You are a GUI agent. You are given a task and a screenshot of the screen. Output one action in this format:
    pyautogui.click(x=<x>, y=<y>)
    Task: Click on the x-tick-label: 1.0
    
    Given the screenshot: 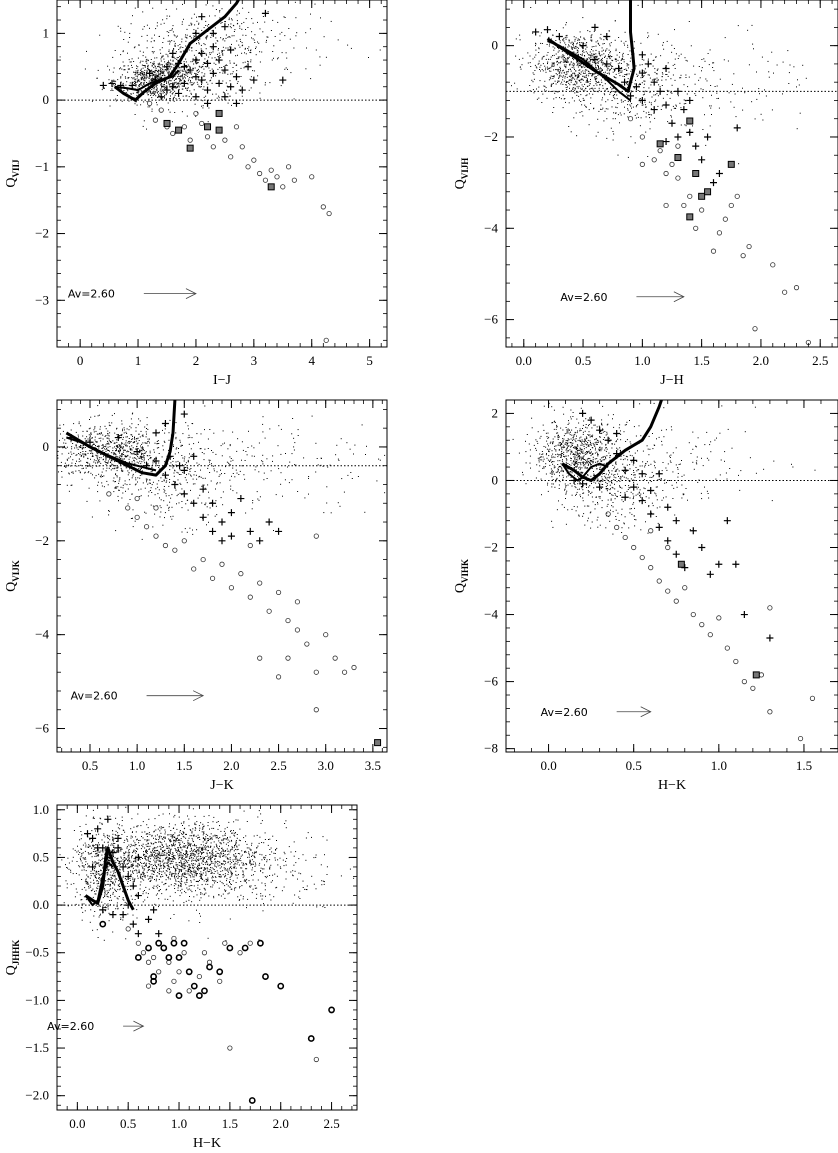 What is the action you would take?
    pyautogui.click(x=642, y=360)
    